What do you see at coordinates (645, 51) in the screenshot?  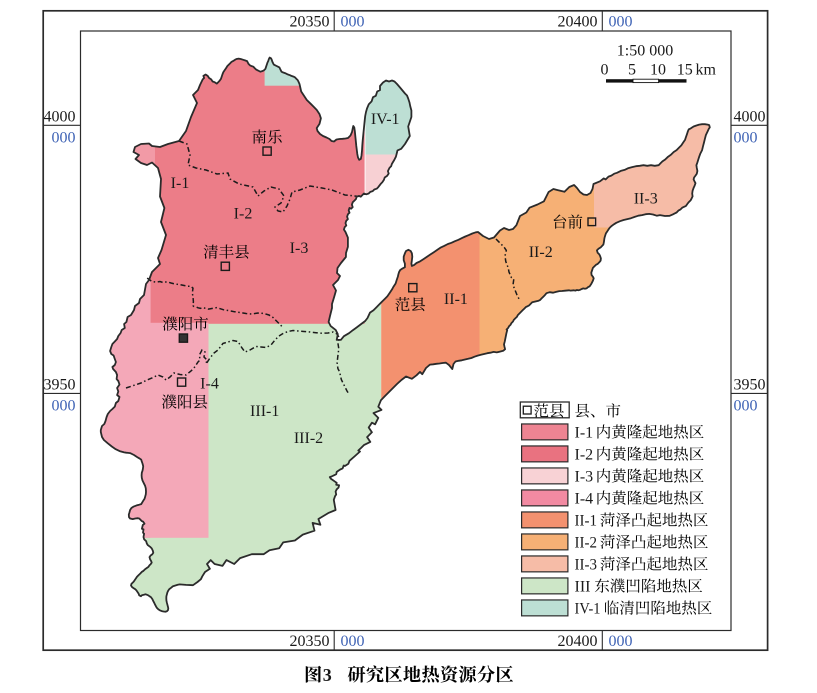 I see `svg-text: 1:50 000` at bounding box center [645, 51].